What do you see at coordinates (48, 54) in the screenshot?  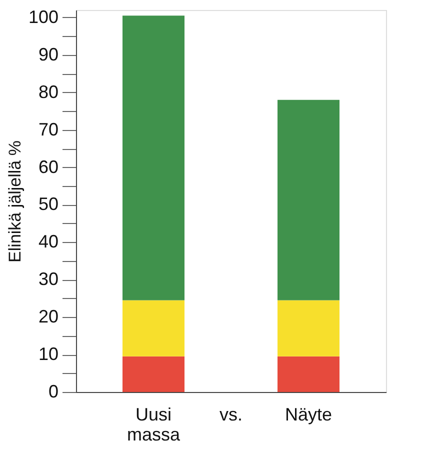 I see `y-tick-label: 90` at bounding box center [48, 54].